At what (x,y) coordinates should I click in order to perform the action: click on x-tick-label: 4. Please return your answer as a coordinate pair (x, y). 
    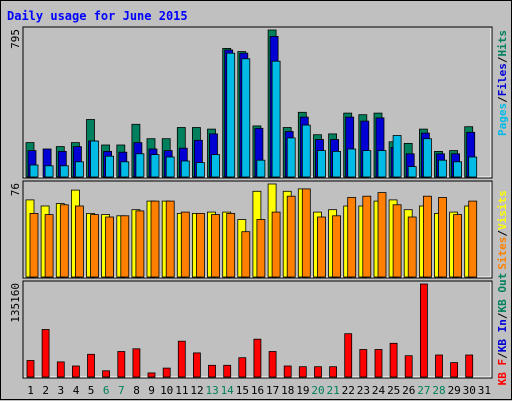
    Looking at the image, I should click on (76, 390).